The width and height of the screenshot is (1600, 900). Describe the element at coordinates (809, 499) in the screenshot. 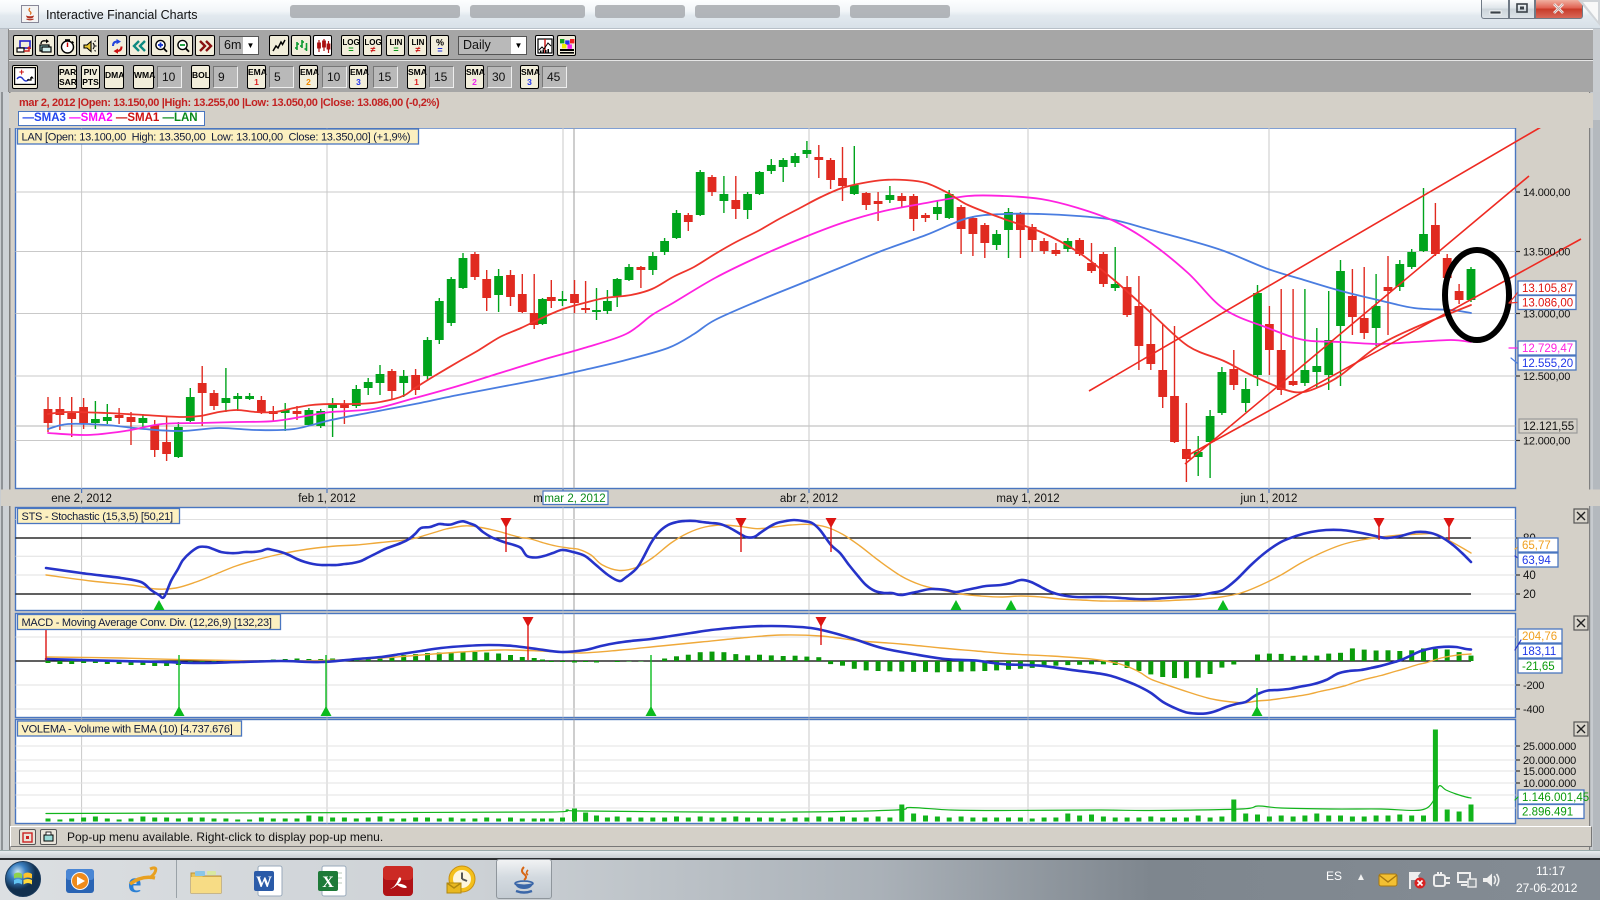

I see `svg-text: abr 2, 2012` at that location.